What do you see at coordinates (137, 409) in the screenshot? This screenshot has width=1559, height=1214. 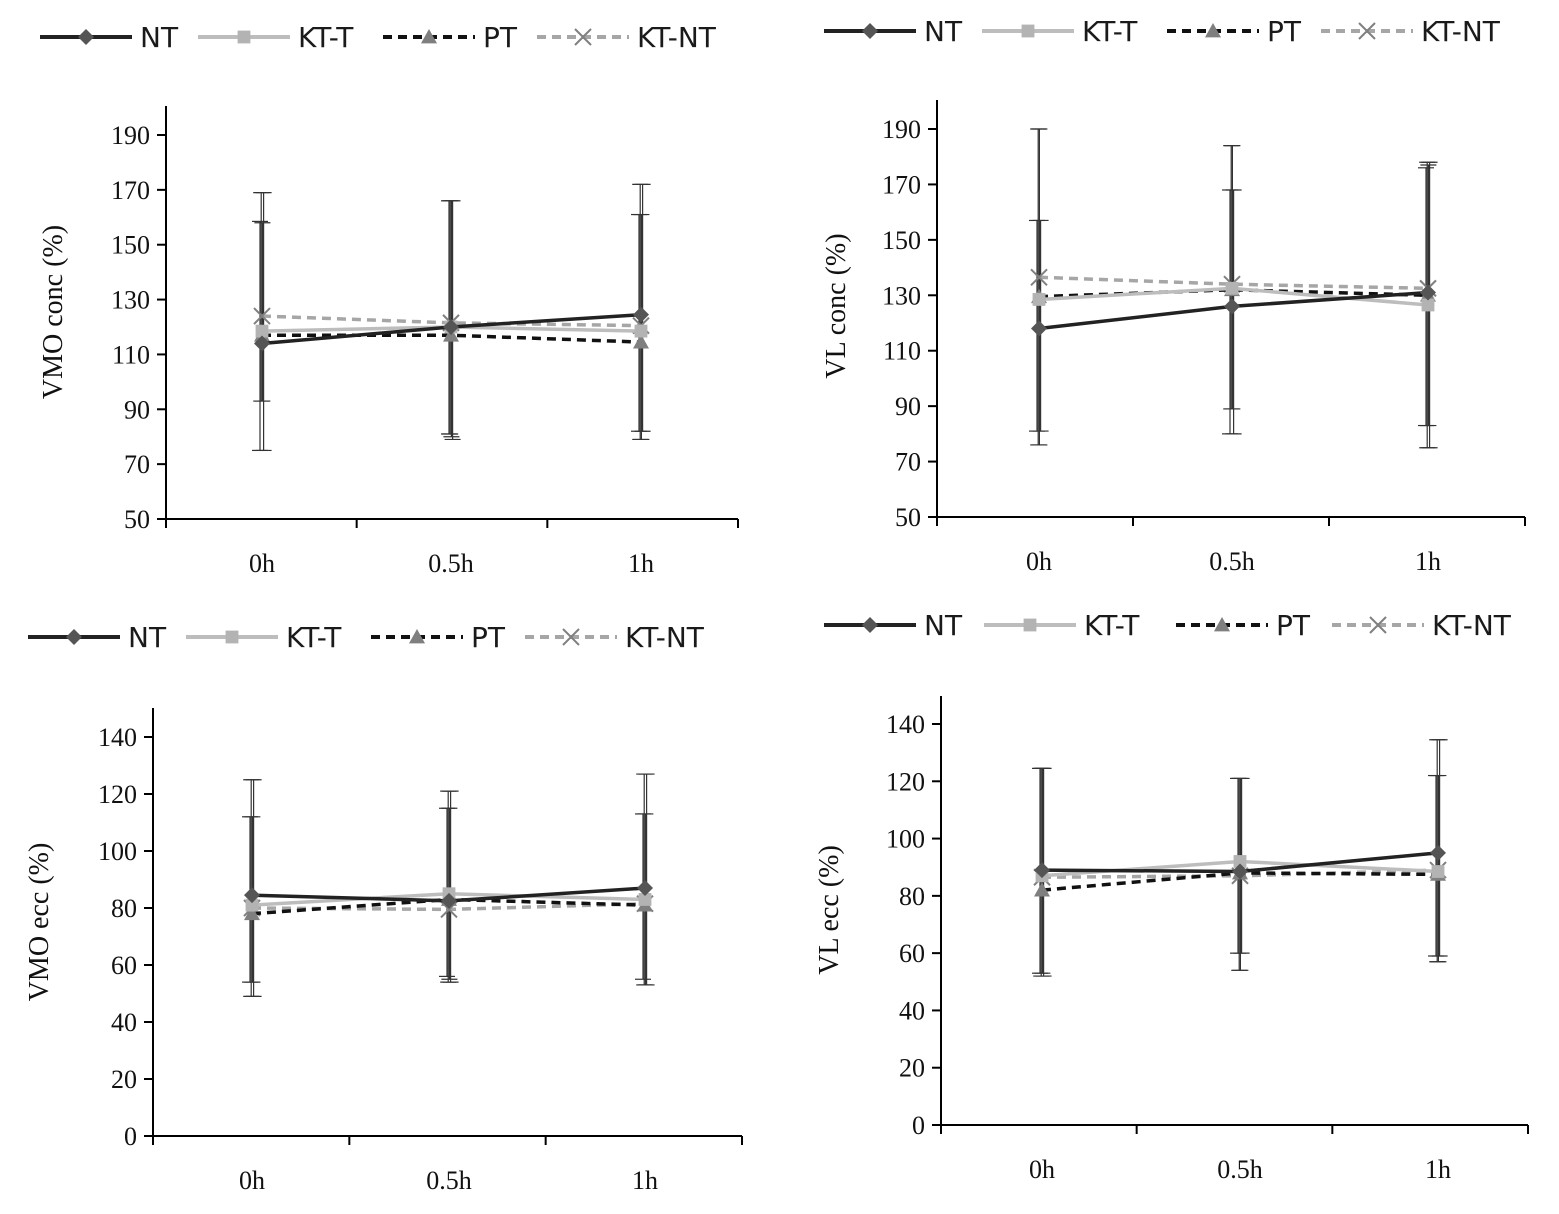 I see `y-tick-label: 90` at bounding box center [137, 409].